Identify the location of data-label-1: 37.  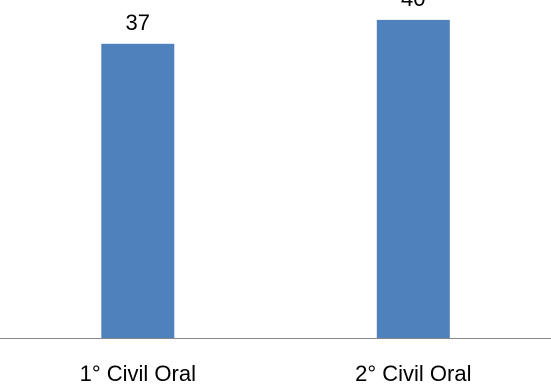
(138, 22).